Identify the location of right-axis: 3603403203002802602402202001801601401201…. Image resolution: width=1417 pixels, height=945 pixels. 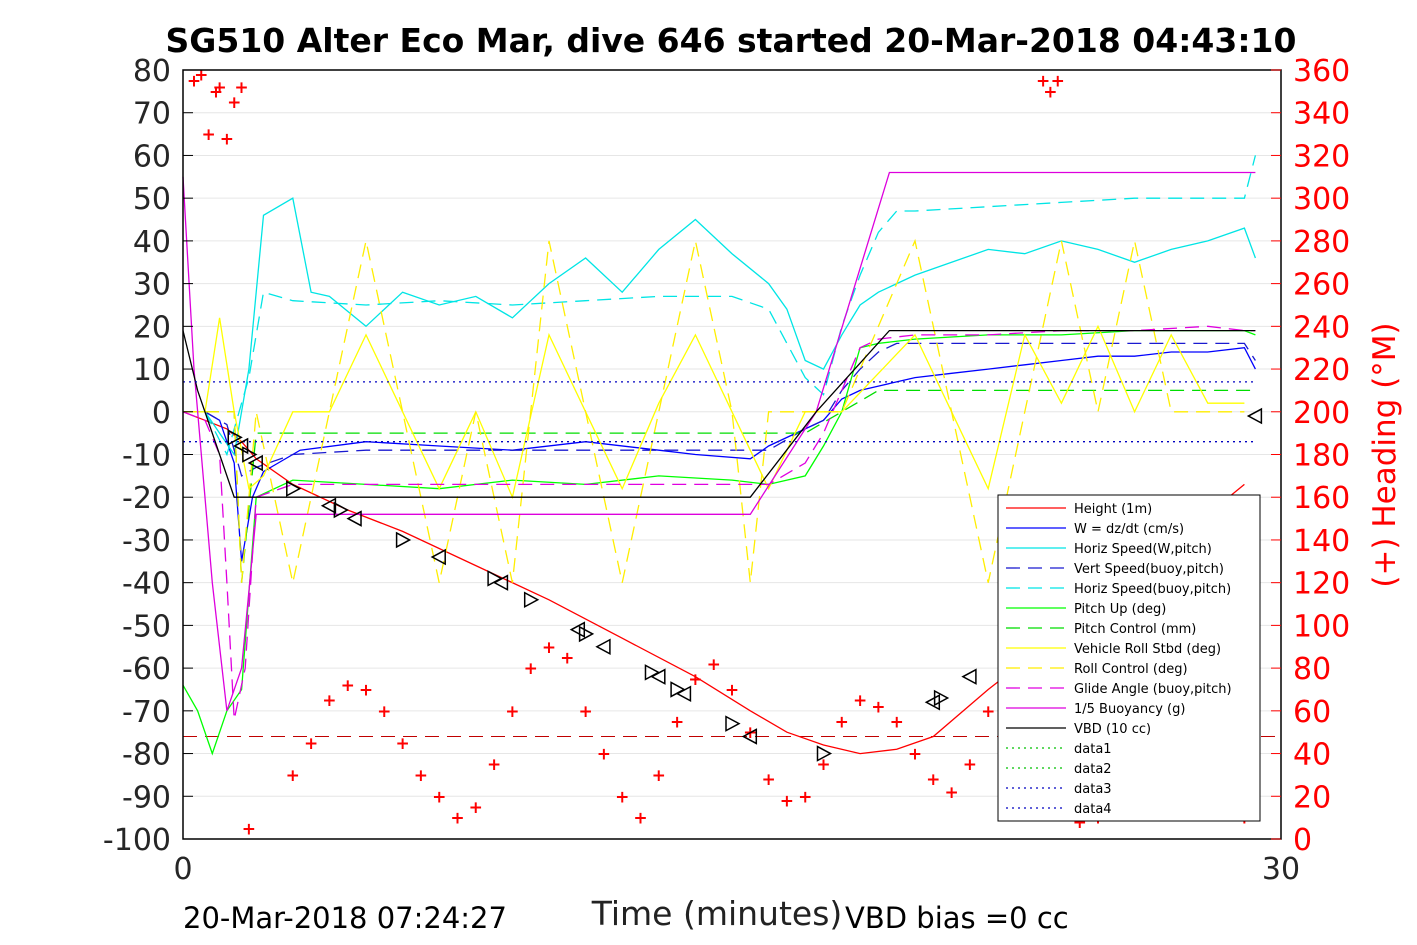
(1310, 456).